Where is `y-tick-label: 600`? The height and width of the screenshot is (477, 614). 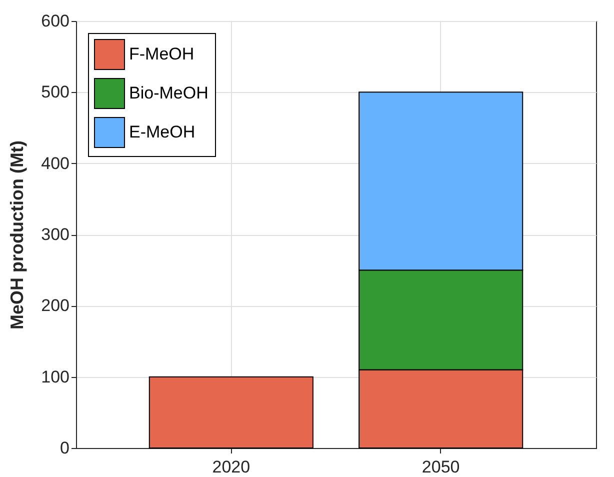 y-tick-label: 600 is located at coordinates (55, 21).